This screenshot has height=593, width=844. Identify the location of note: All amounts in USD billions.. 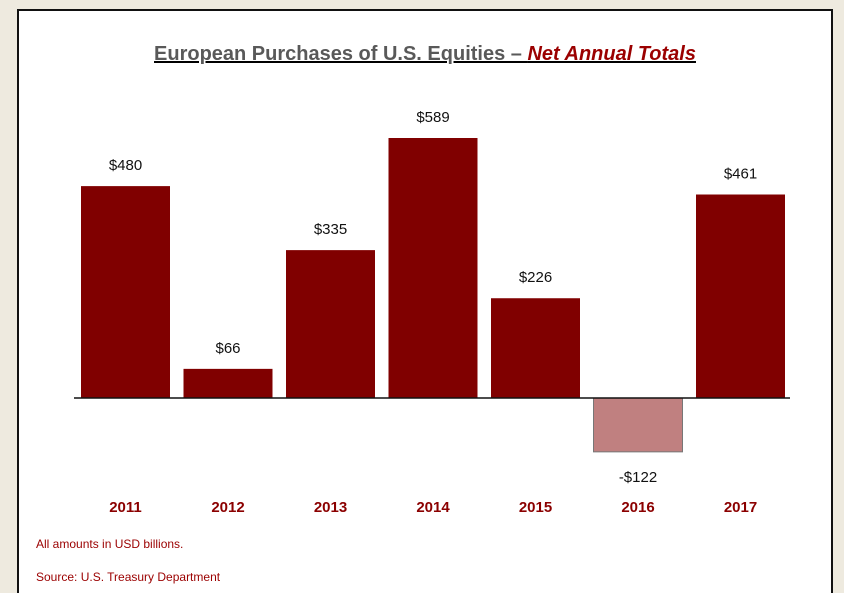
(109, 544).